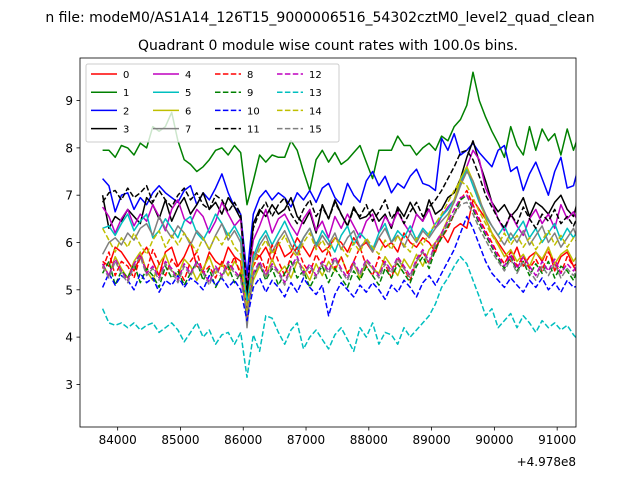  I want to click on x-tick-label: 88000, so click(369, 440).